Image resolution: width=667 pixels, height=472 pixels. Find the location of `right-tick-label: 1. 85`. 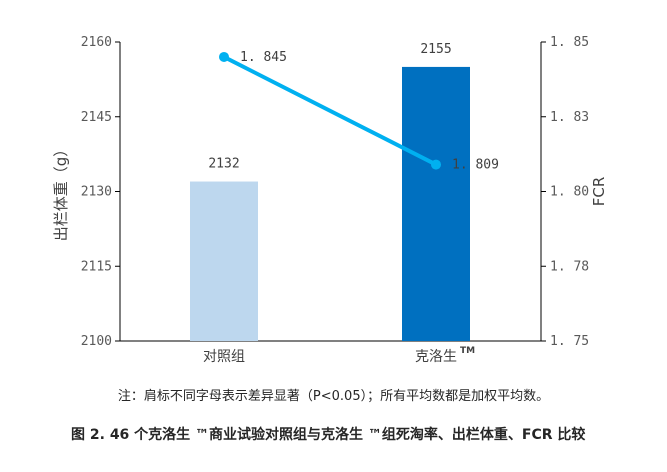

right-tick-label: 1. 85 is located at coordinates (569, 42).